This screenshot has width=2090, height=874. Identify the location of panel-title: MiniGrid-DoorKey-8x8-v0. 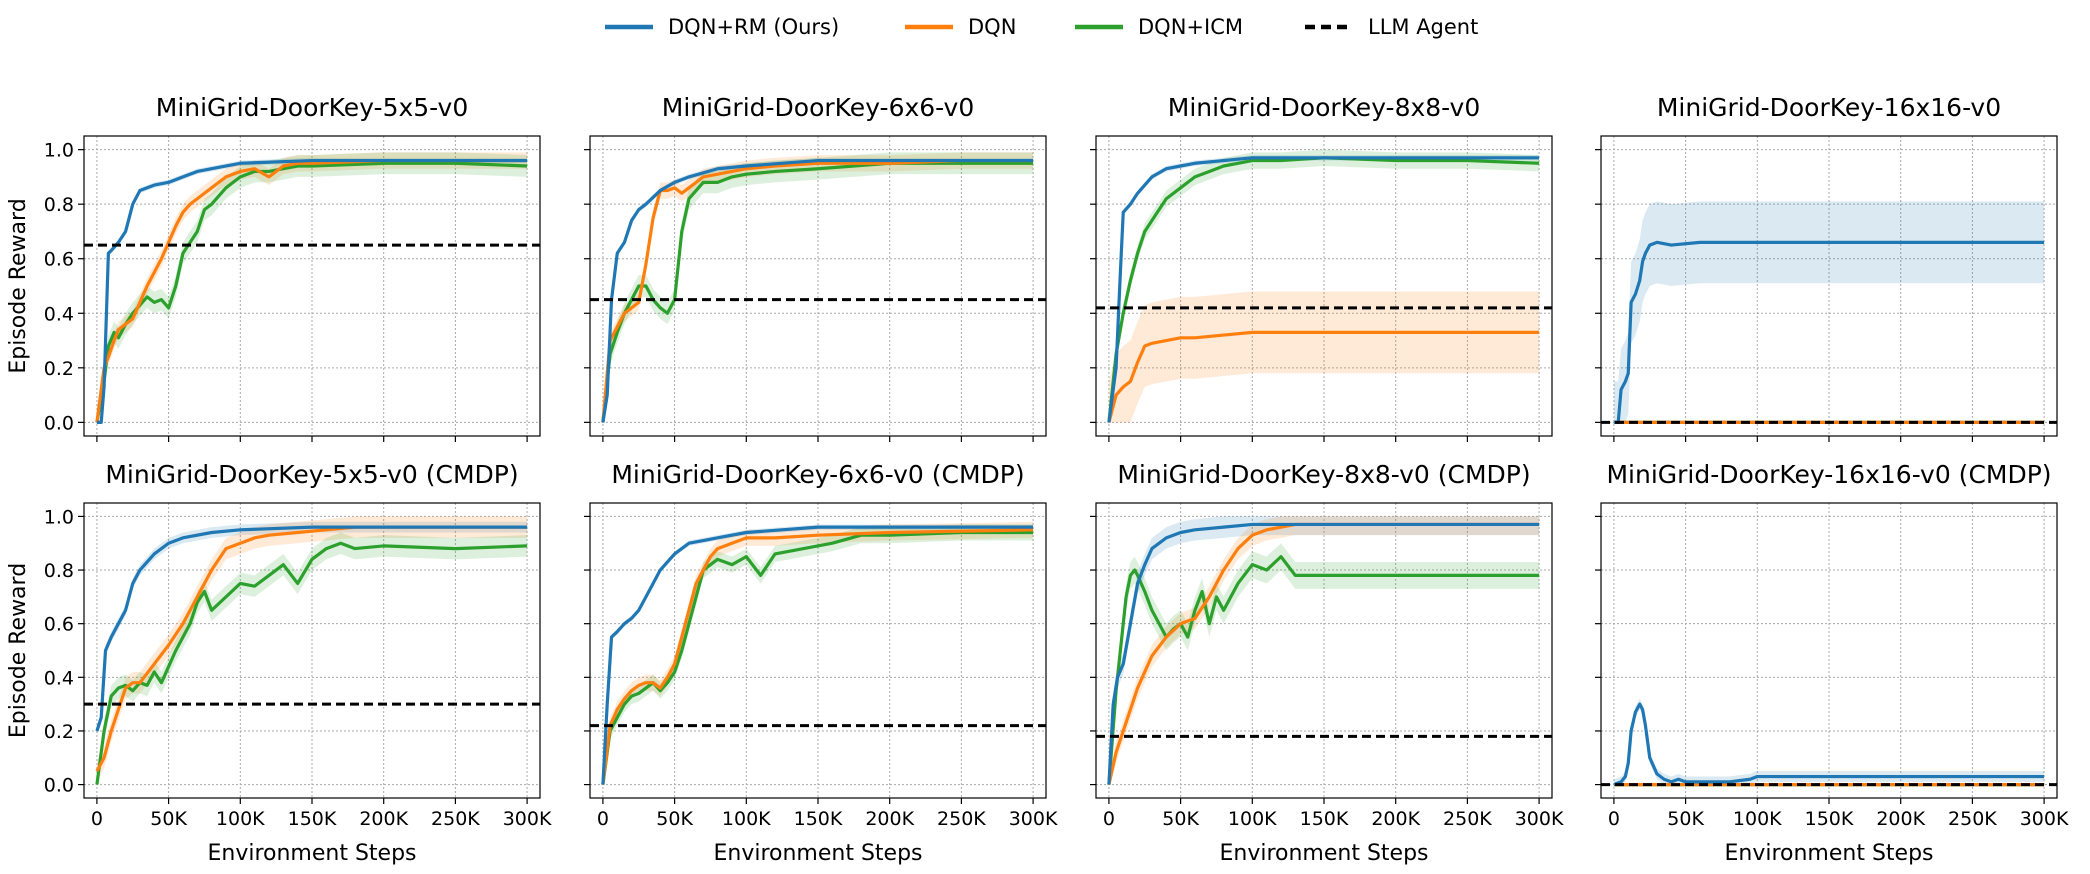
(1324, 107).